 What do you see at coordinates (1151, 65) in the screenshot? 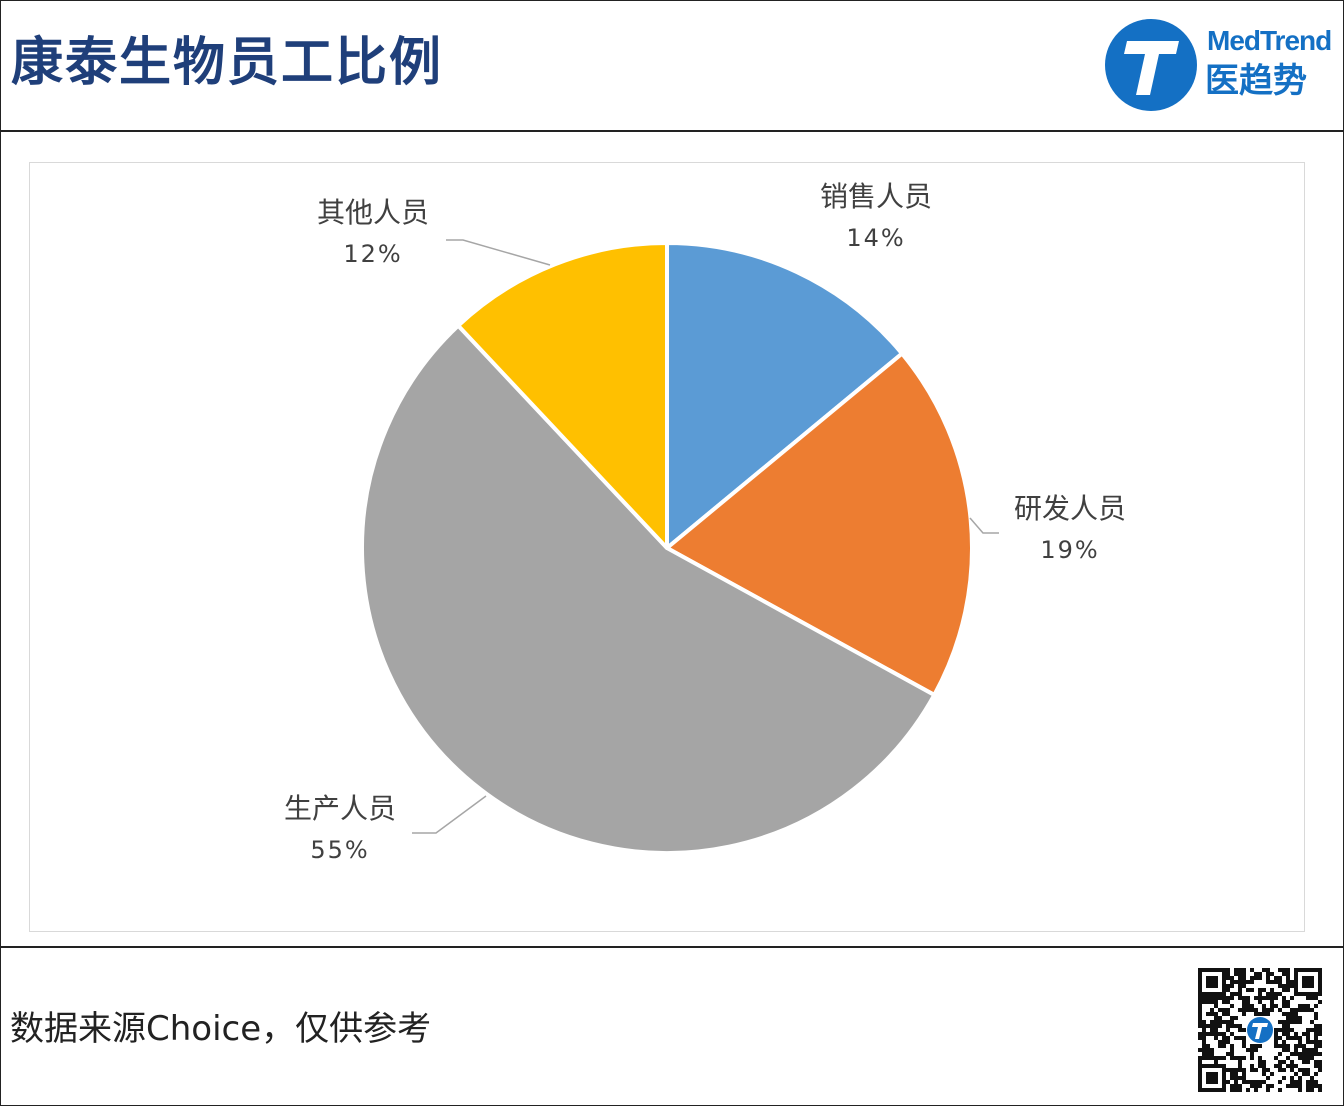
I see `logo-t-icon` at bounding box center [1151, 65].